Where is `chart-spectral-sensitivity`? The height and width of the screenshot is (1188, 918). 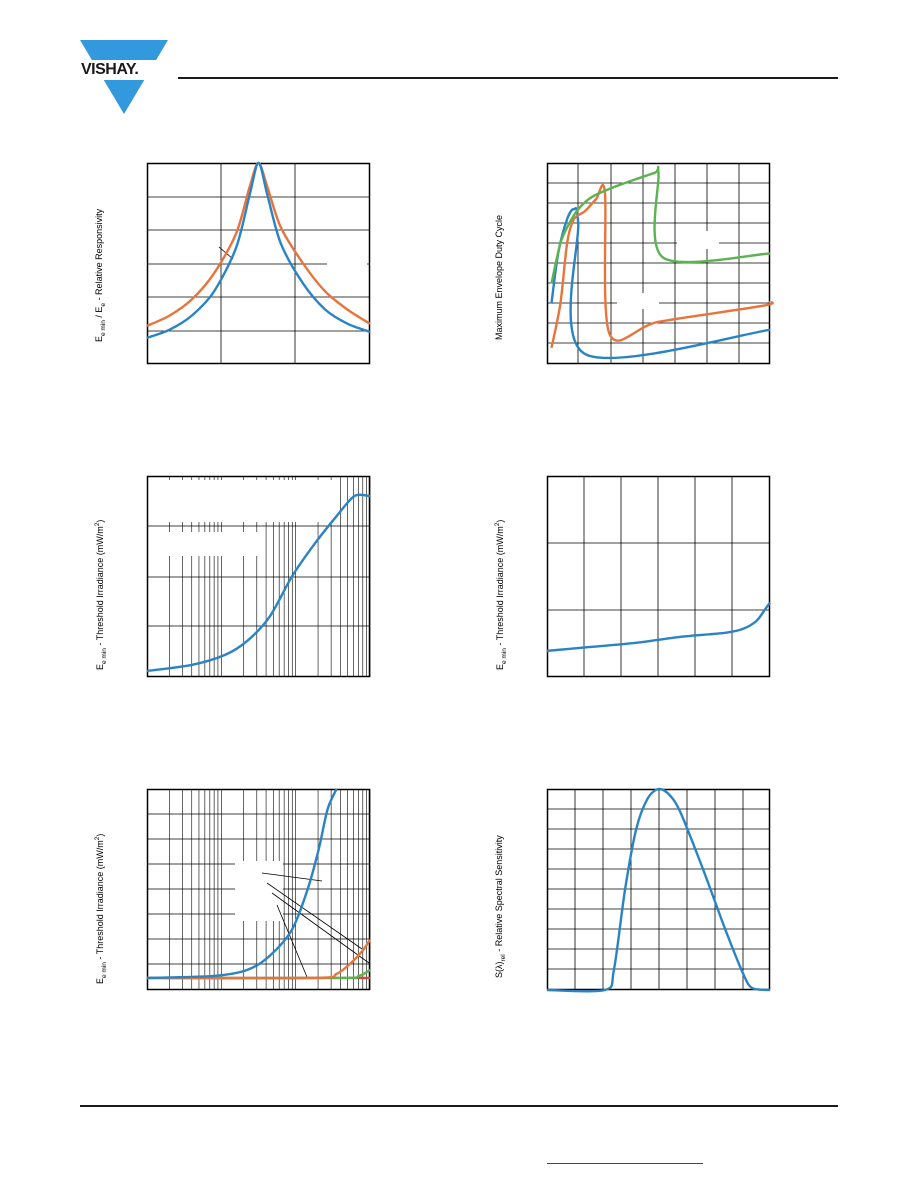 chart-spectral-sensitivity is located at coordinates (658, 890).